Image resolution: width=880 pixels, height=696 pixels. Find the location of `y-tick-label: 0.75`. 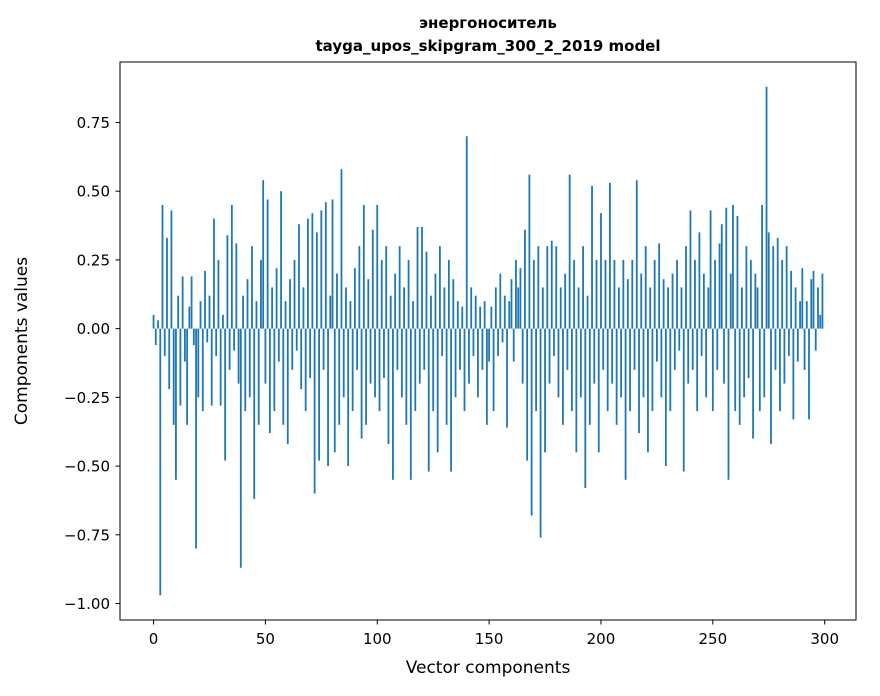

y-tick-label: 0.75 is located at coordinates (93, 123).